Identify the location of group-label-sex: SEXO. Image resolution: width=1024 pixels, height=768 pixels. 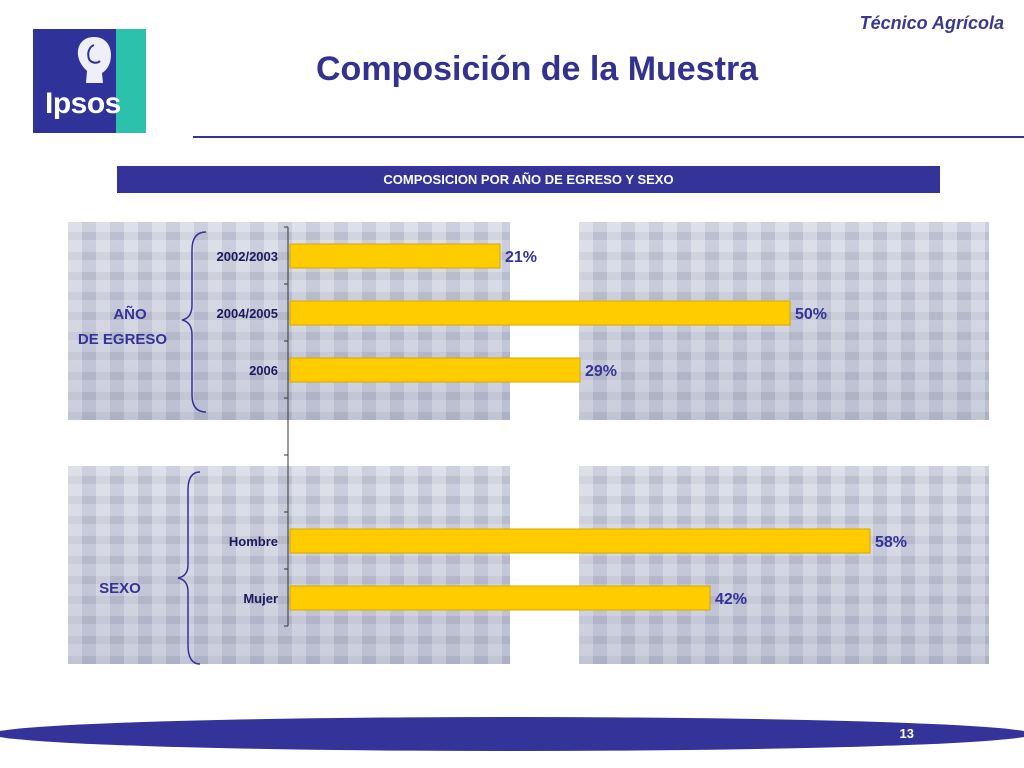
(120, 588).